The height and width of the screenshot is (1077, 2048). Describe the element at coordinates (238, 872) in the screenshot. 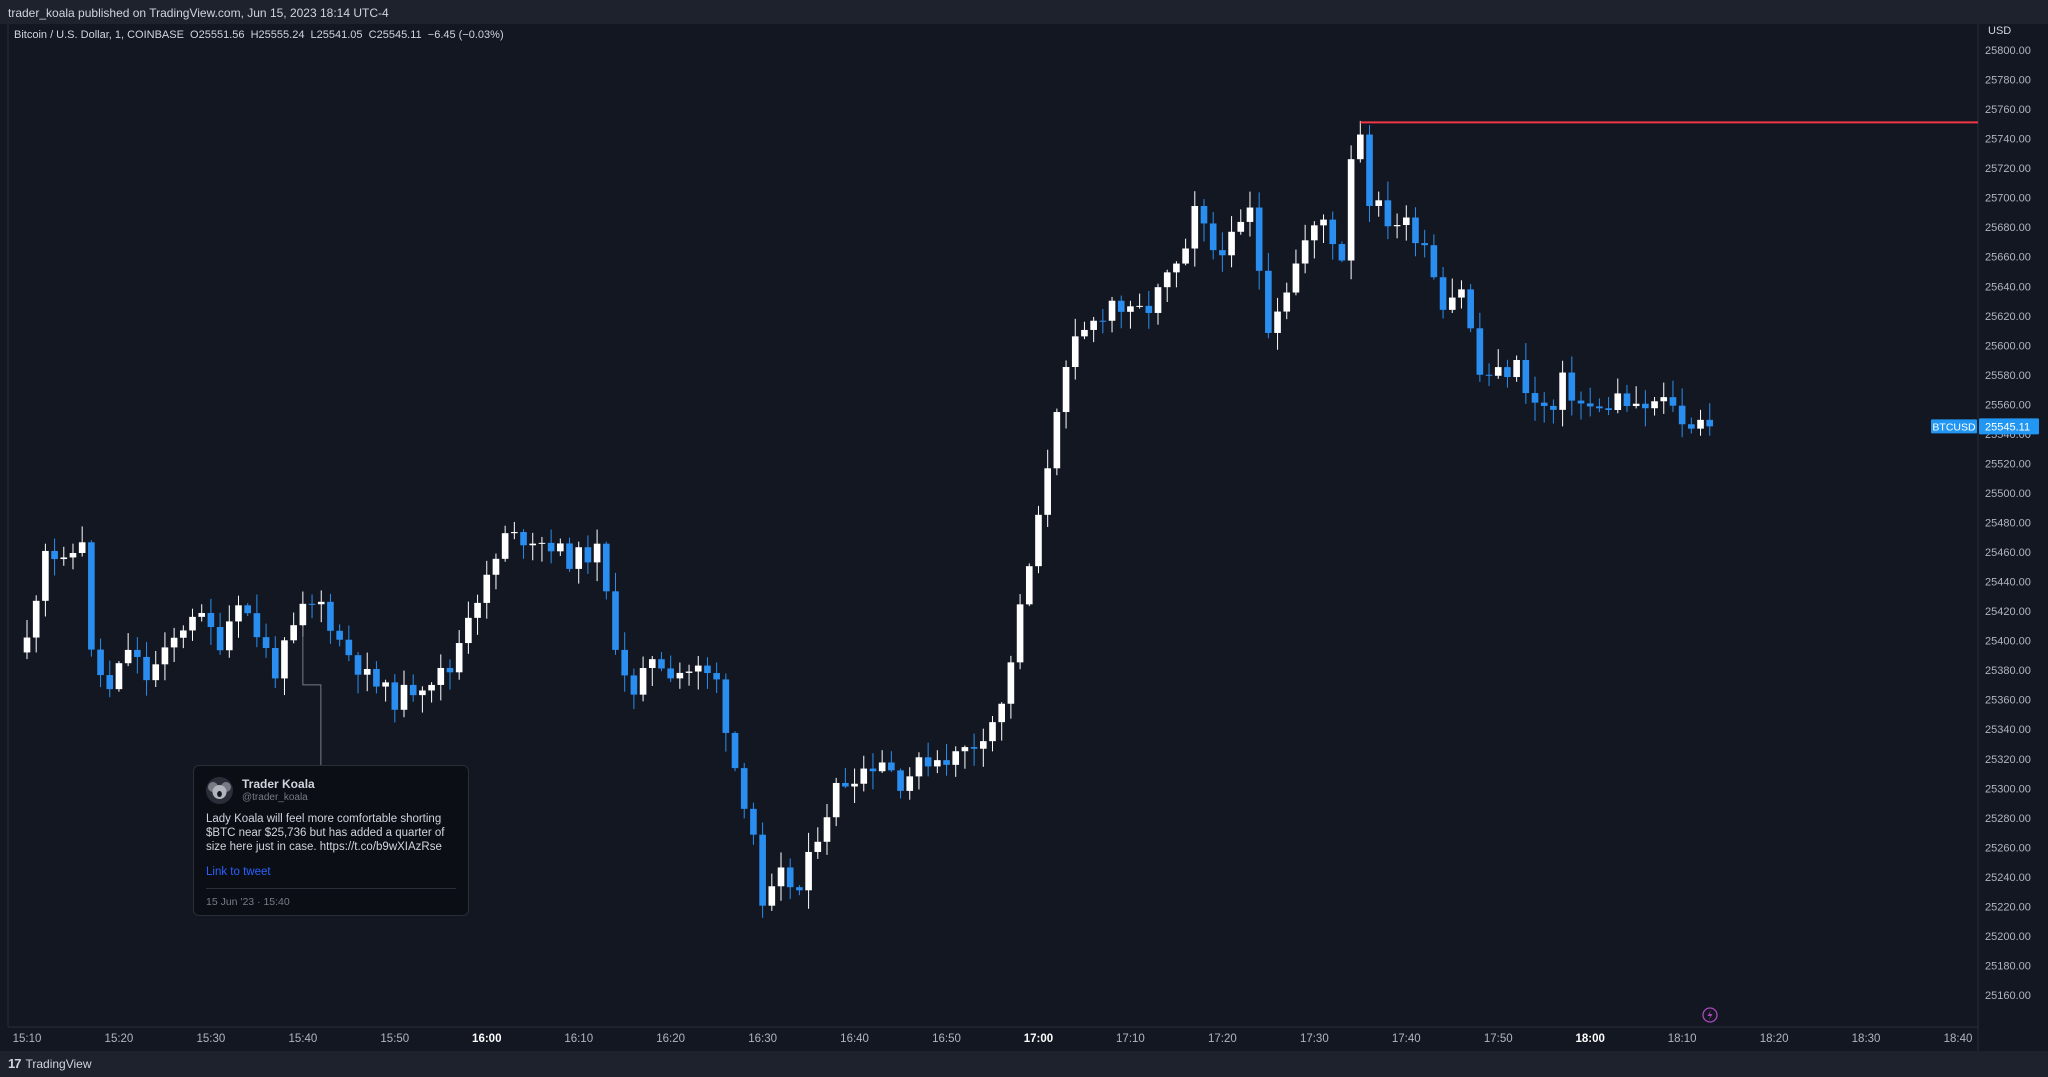

I see `link-to-tweet: Link to tweet` at that location.